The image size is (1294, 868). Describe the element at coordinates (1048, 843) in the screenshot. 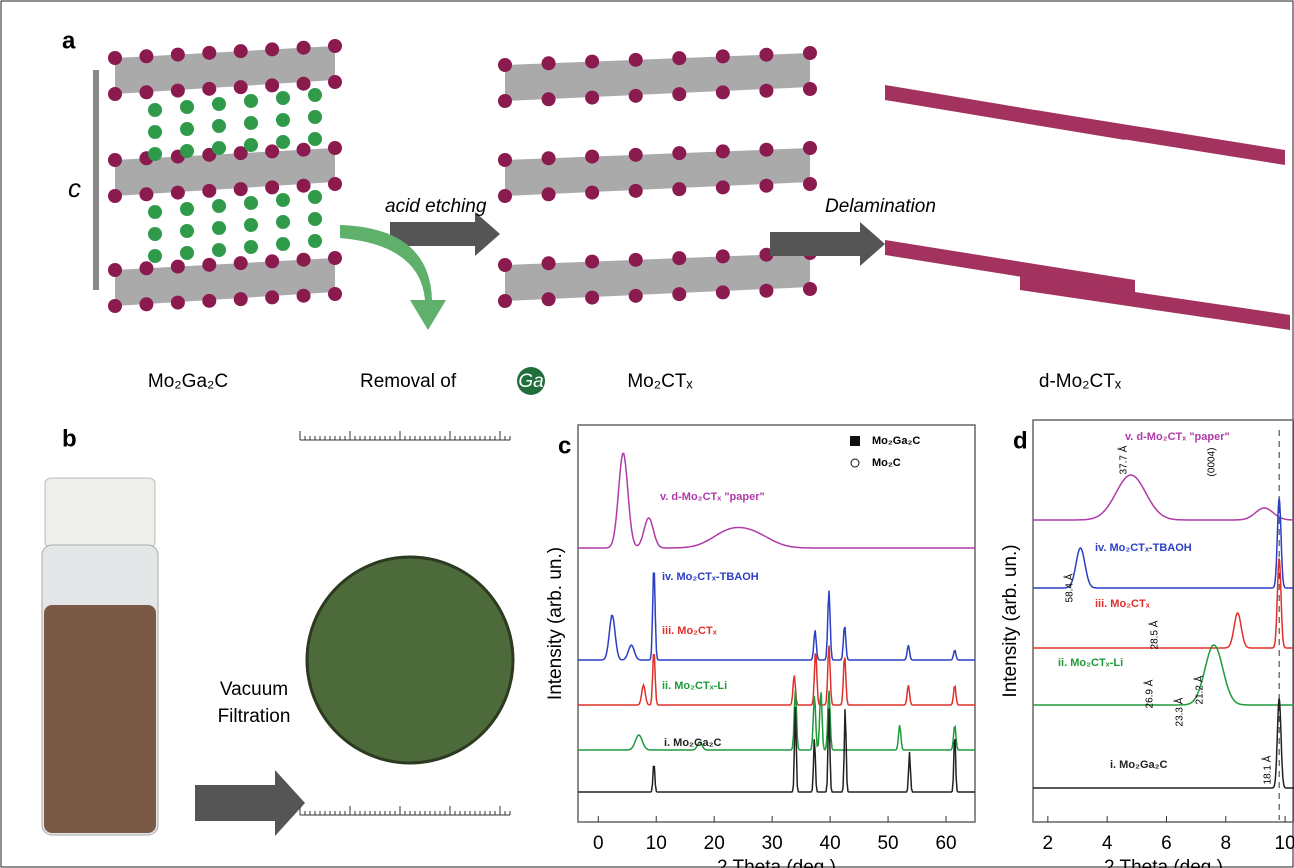

I see `x-tick-label: 2` at that location.